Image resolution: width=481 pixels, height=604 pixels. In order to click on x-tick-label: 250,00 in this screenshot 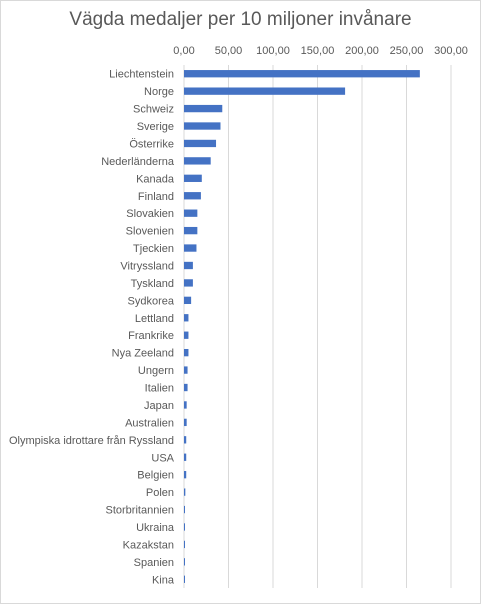, I will do `click(407, 51)`.